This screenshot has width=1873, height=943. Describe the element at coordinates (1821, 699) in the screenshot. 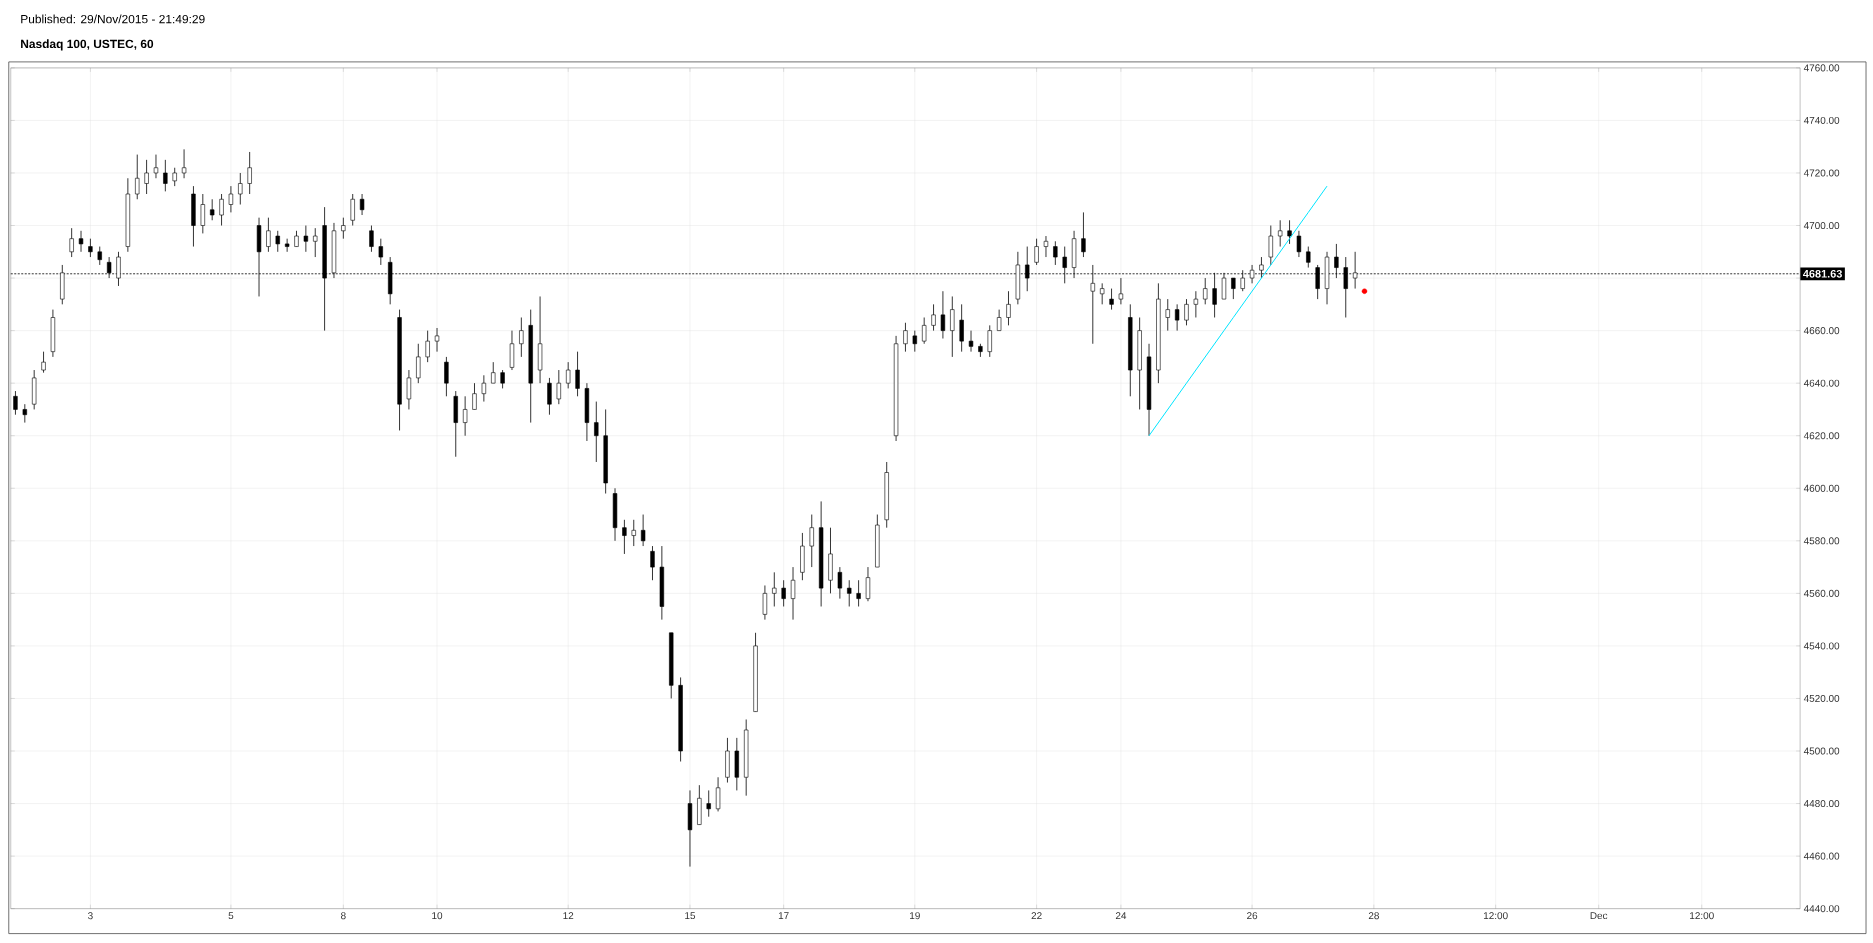

I see `y-tick-label: 4520.00` at that location.